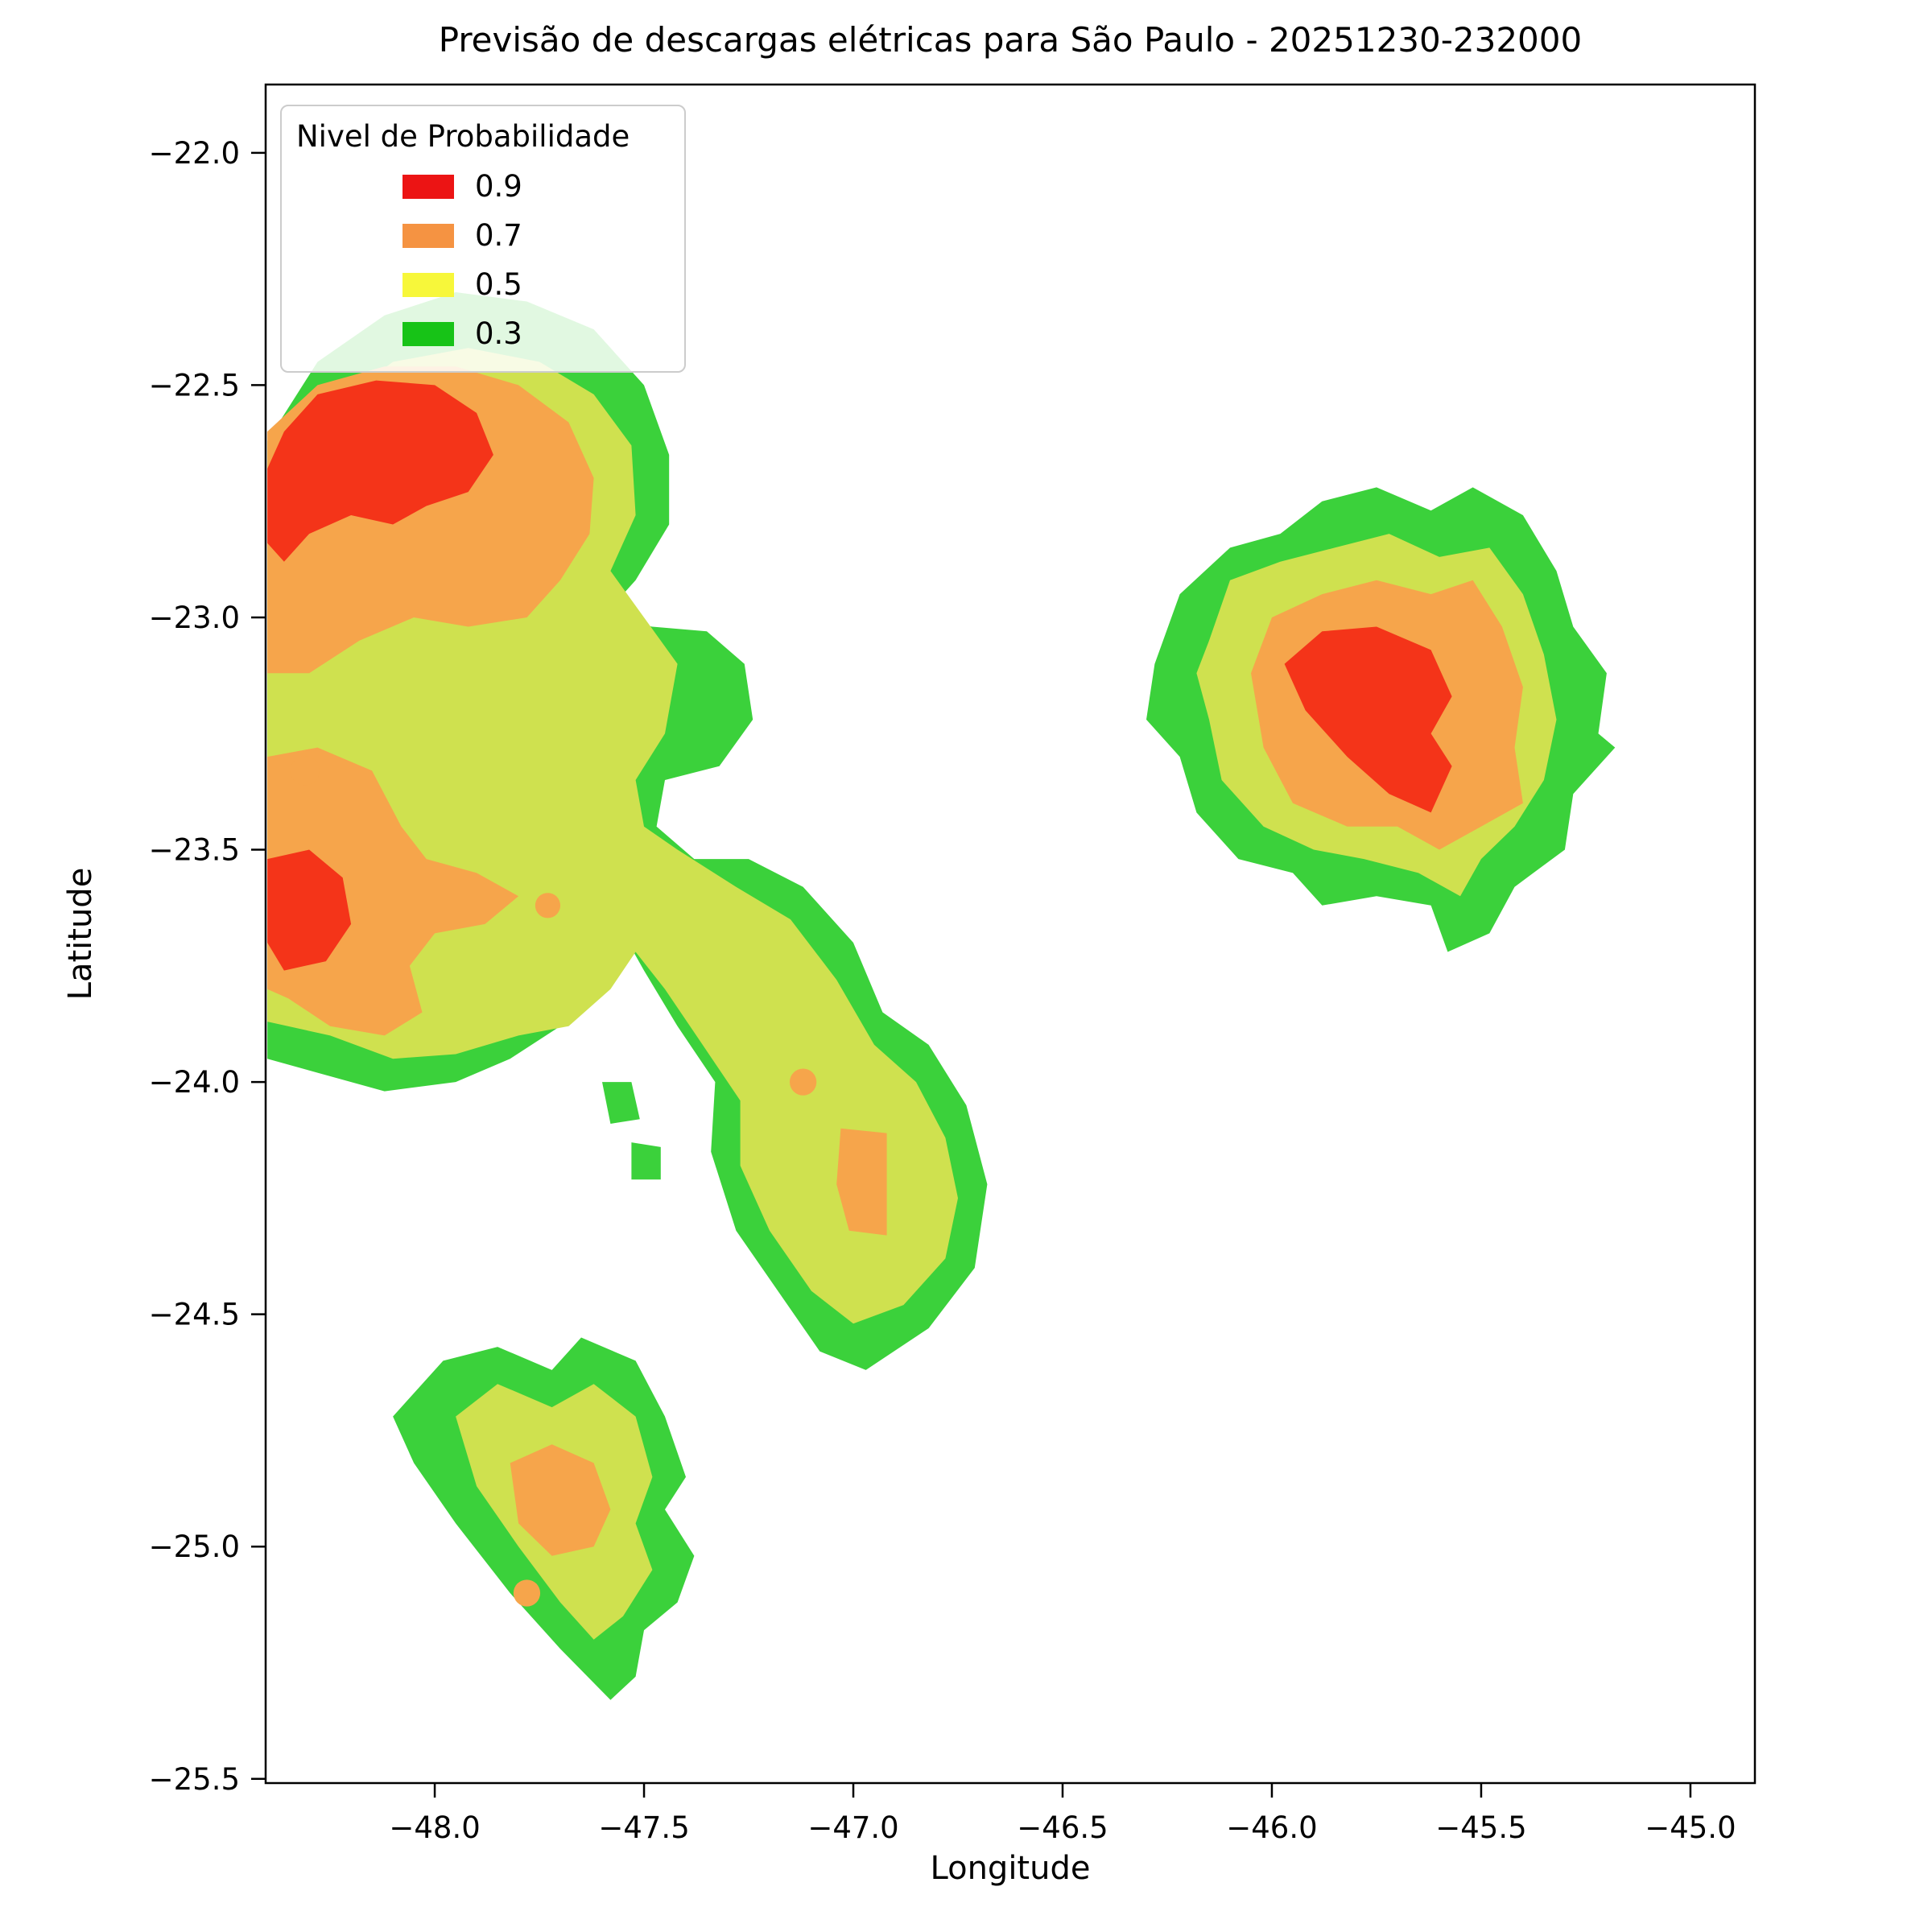  Describe the element at coordinates (498, 284) in the screenshot. I see `legend-entry-label: 0.5` at that location.